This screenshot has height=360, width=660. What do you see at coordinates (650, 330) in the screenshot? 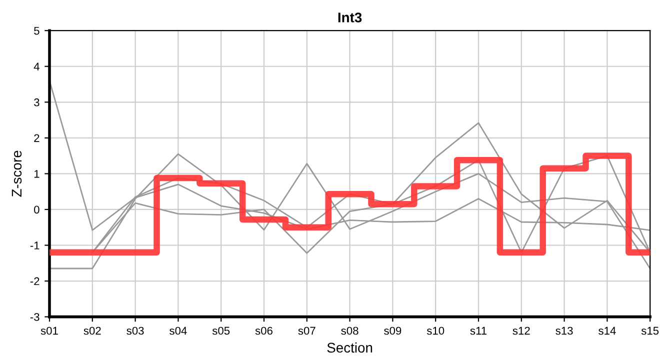
I see `x-tick-label: s15` at bounding box center [650, 330].